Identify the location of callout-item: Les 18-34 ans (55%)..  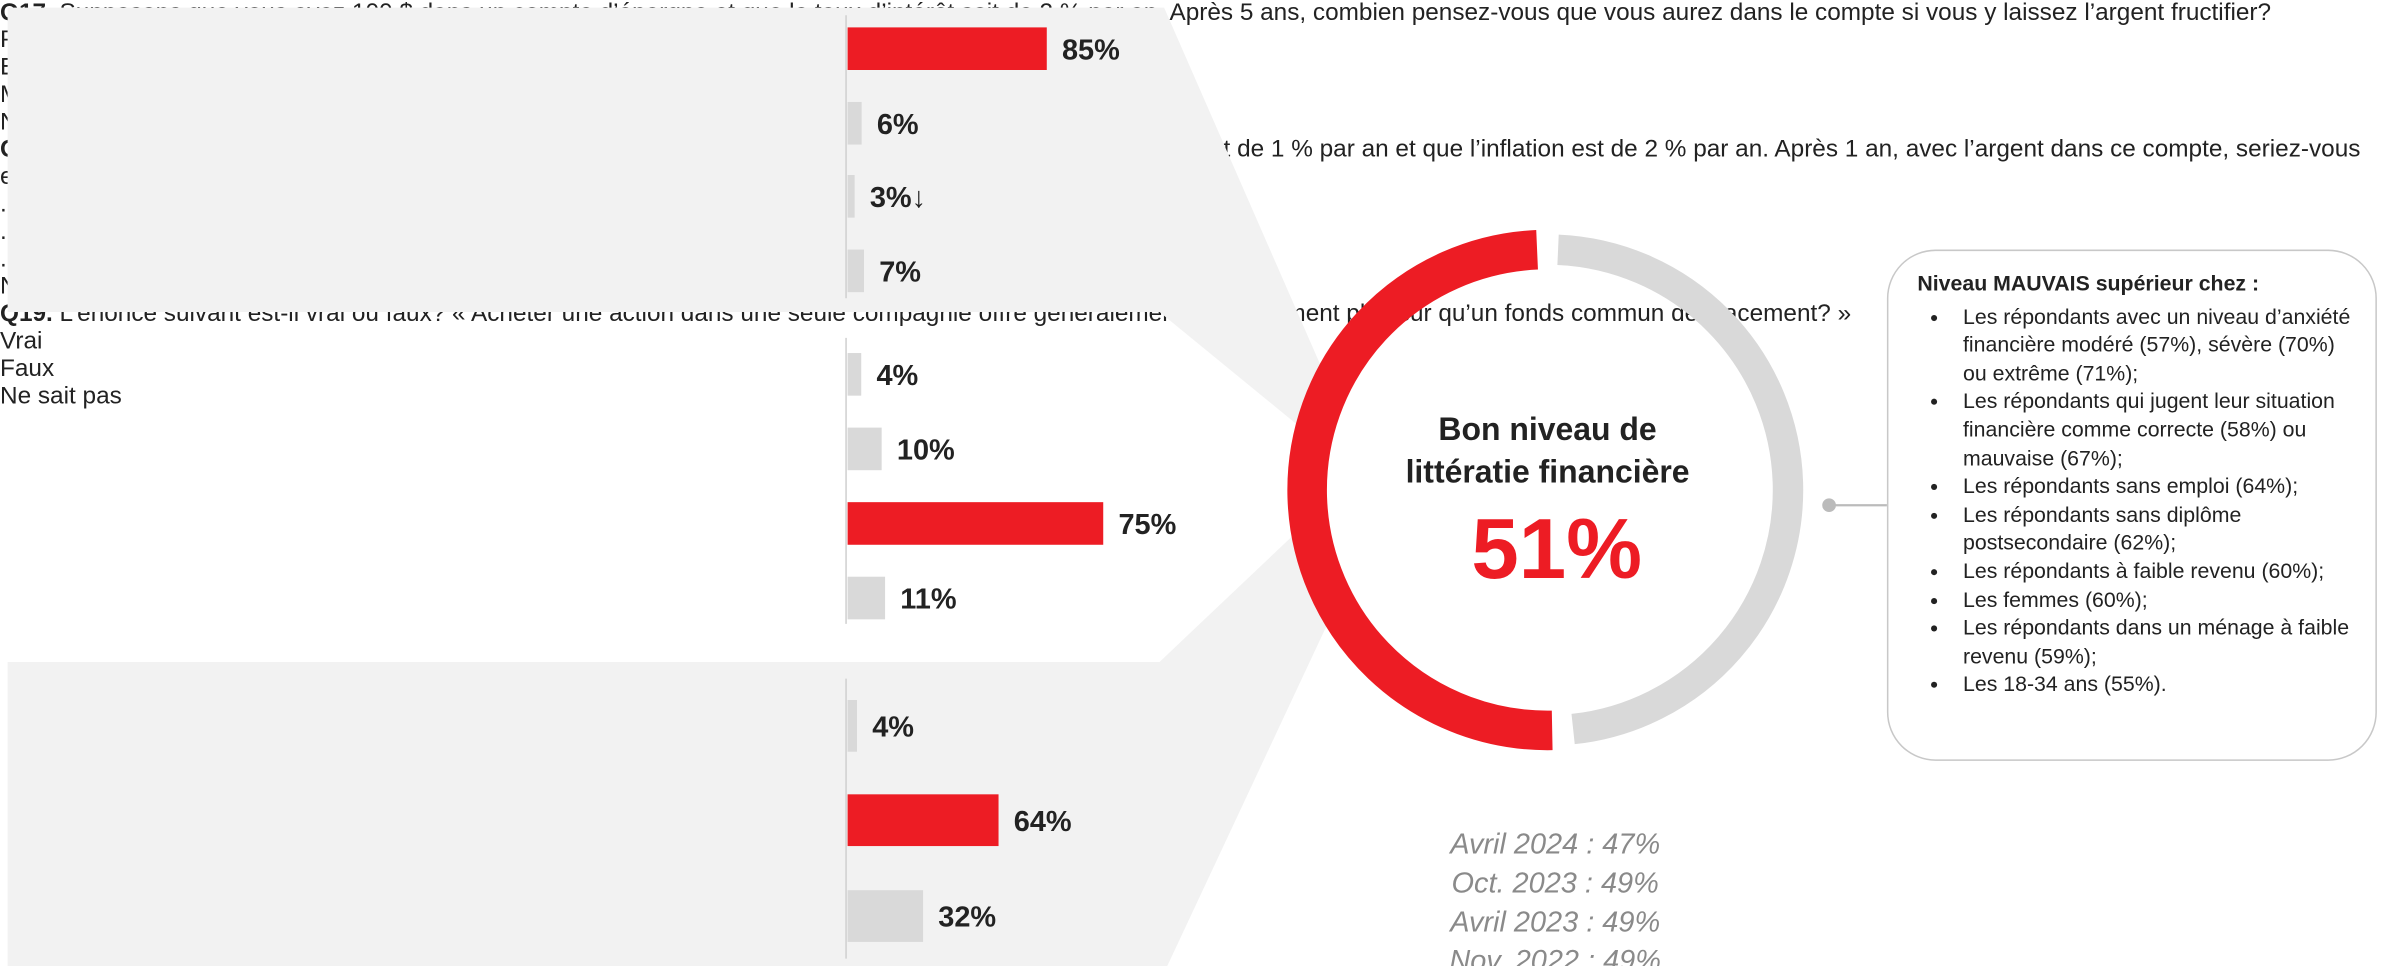
(2154, 684).